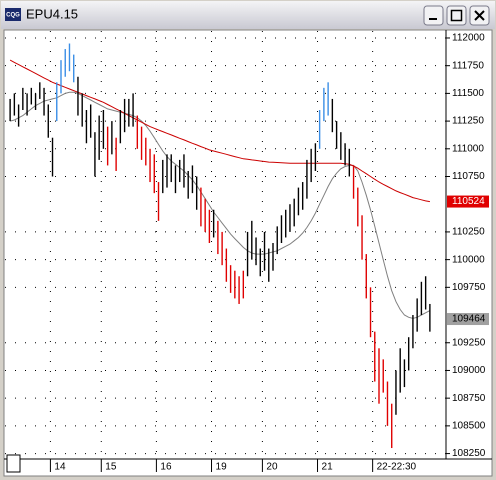 The width and height of the screenshot is (496, 480). Describe the element at coordinates (166, 467) in the screenshot. I see `x-tick-label: 16` at that location.